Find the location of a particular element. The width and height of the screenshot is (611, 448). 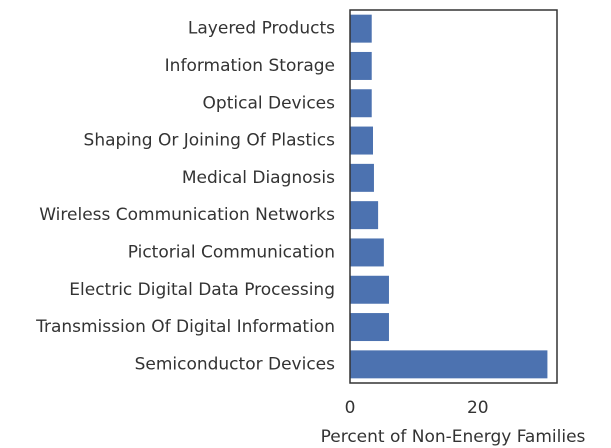

y-tick-label: Shaping Or Joining Of Plastics is located at coordinates (210, 141).